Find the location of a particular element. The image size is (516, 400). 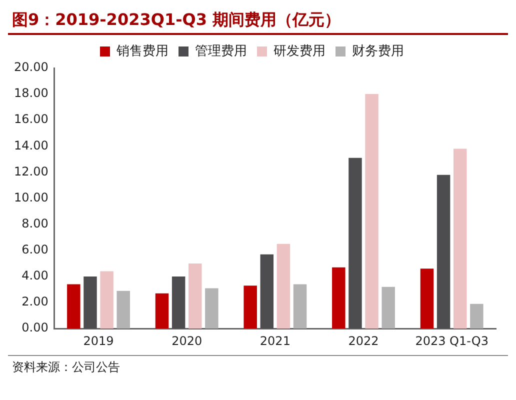

y-tick-label: 20.00 is located at coordinates (31, 67).